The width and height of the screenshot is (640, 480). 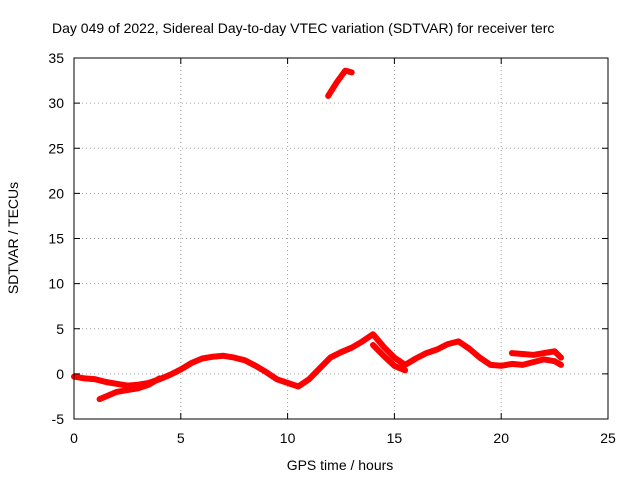 I want to click on trace-main, so click(x=317, y=360).